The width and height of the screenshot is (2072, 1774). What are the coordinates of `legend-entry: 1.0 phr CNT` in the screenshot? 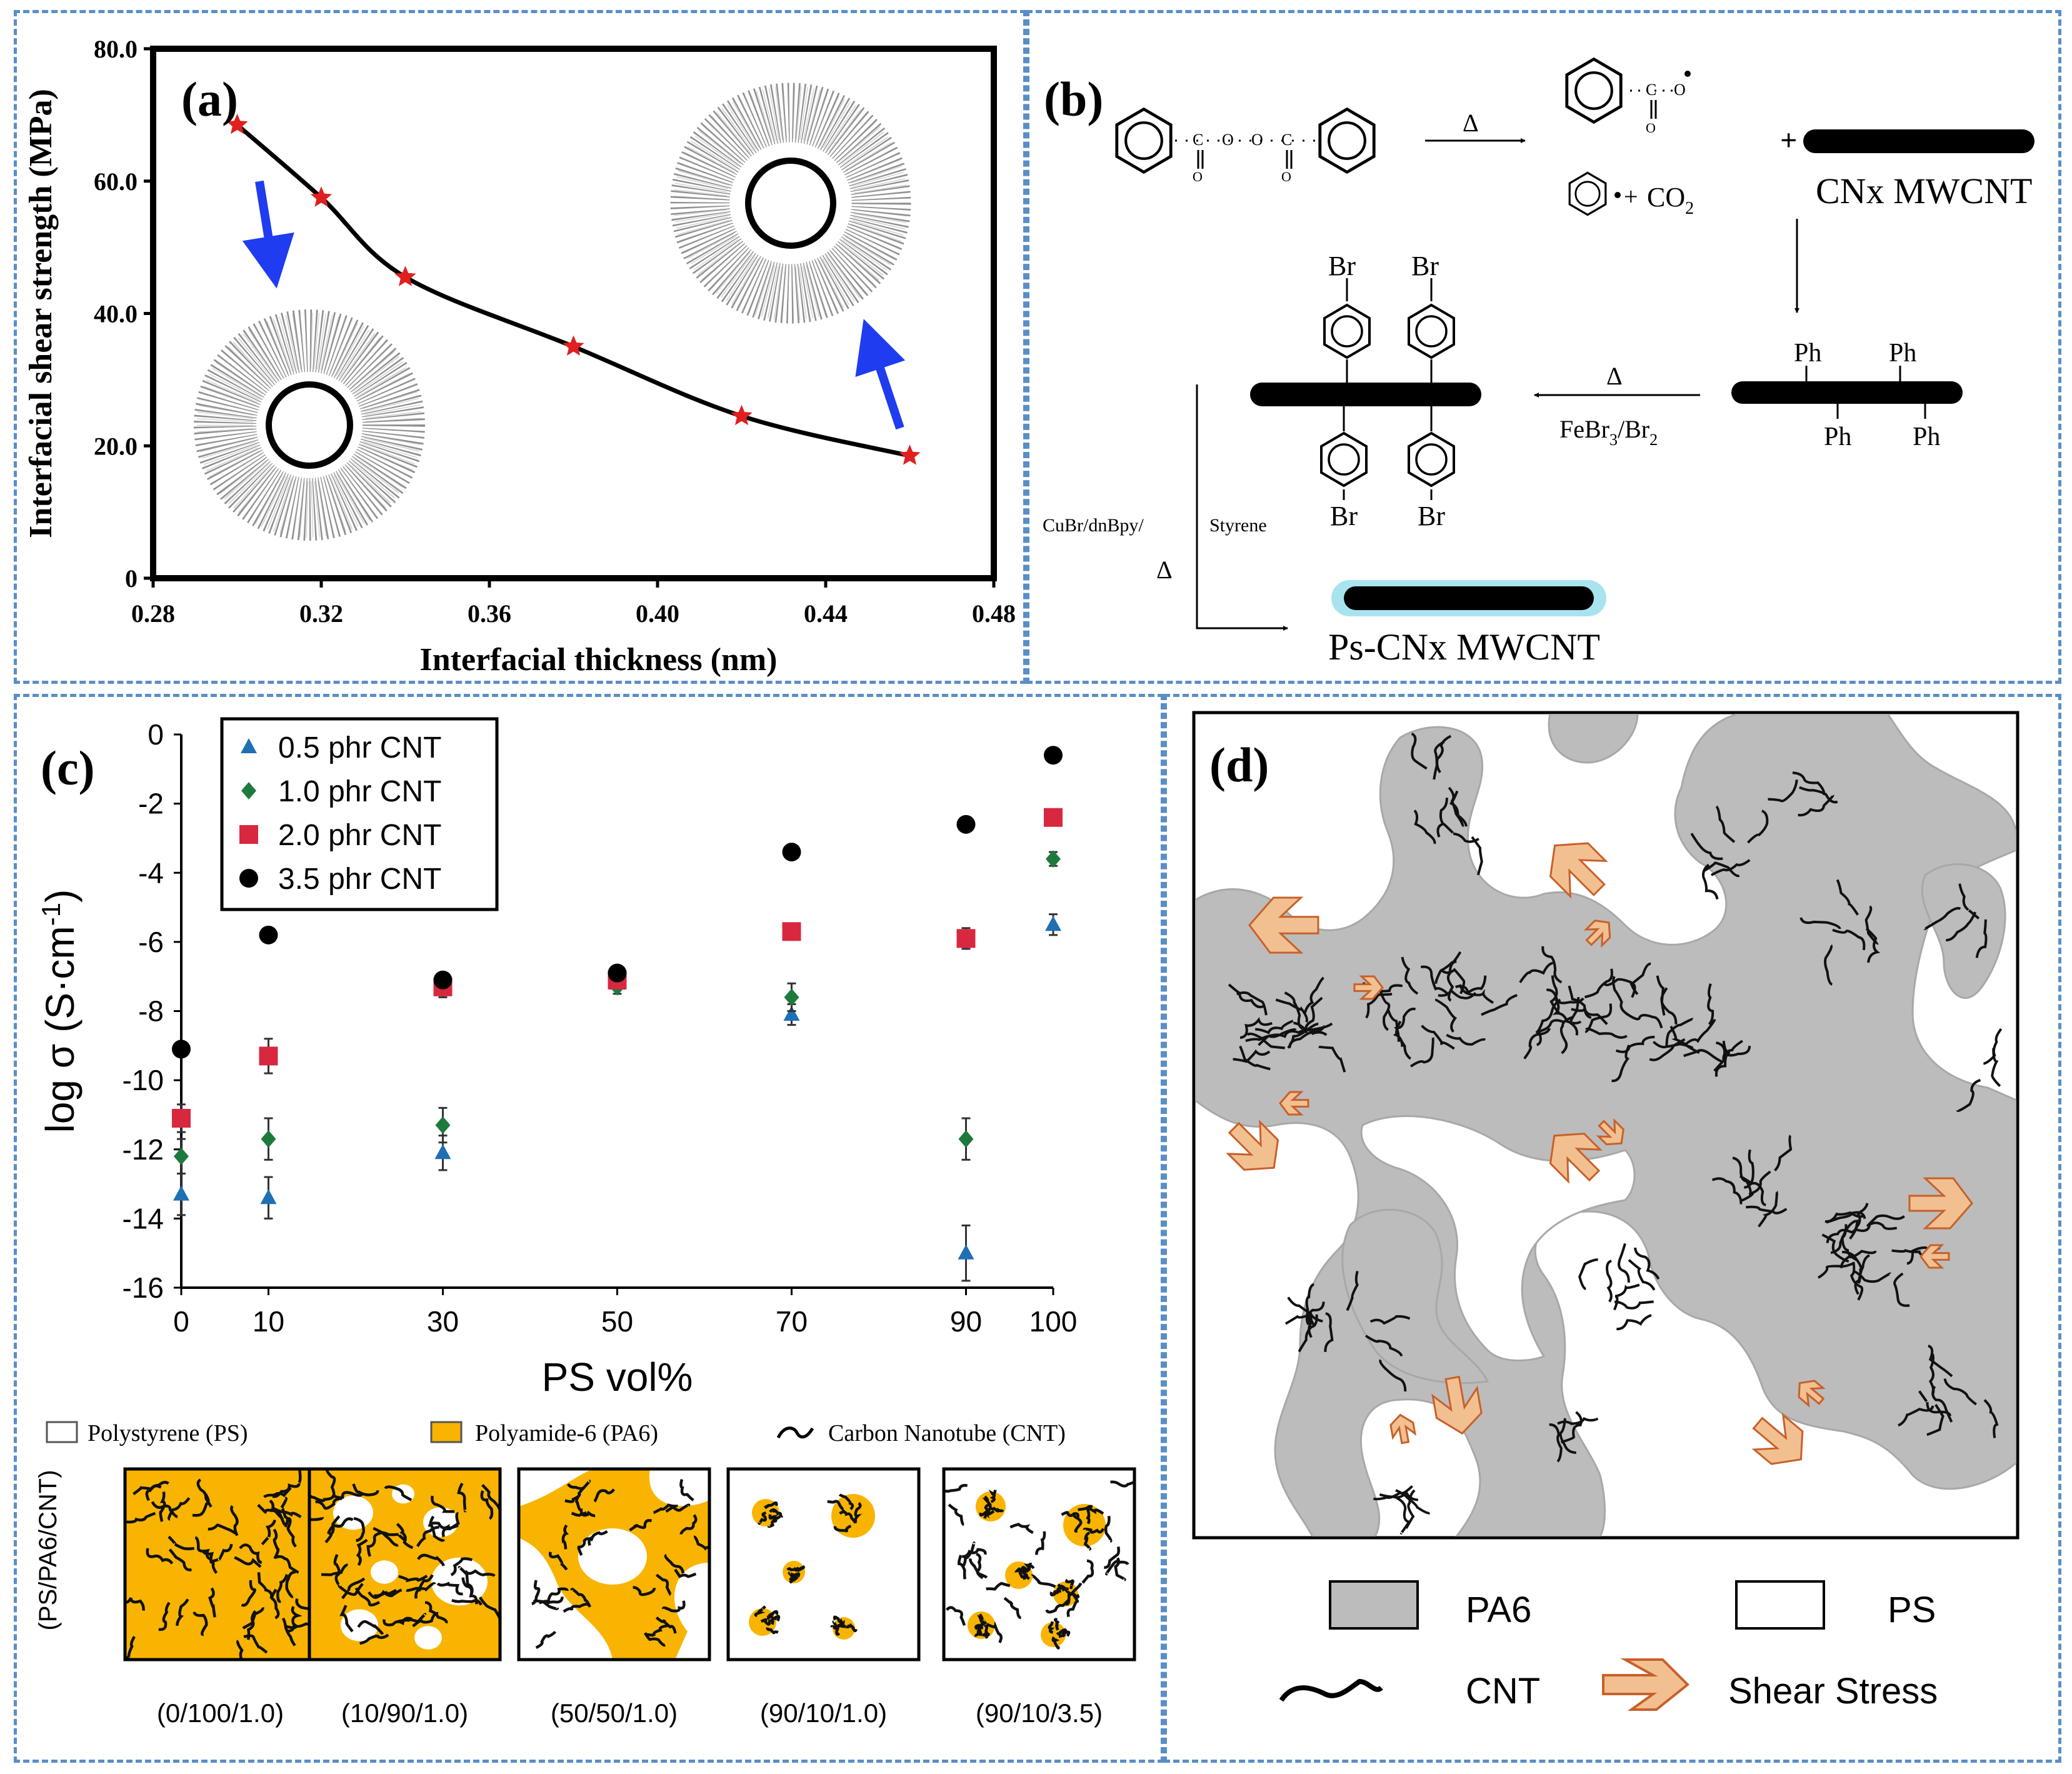 It's located at (359, 791).